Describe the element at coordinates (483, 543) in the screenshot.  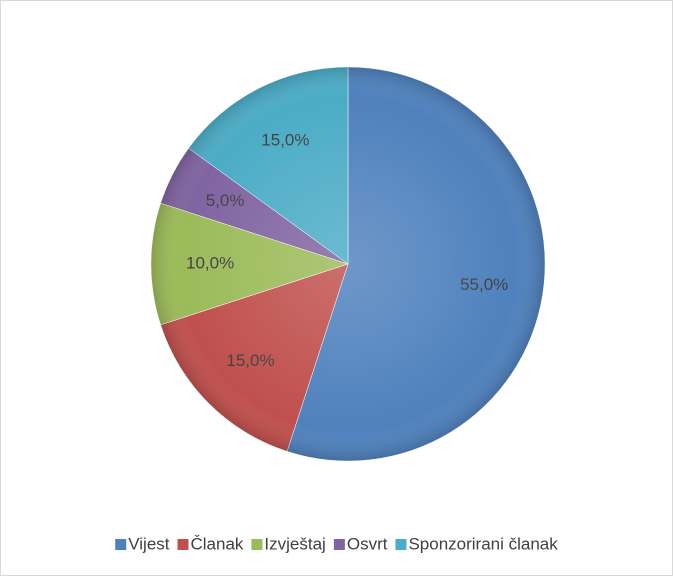
I see `legend-label: Sponzorirani članak` at that location.